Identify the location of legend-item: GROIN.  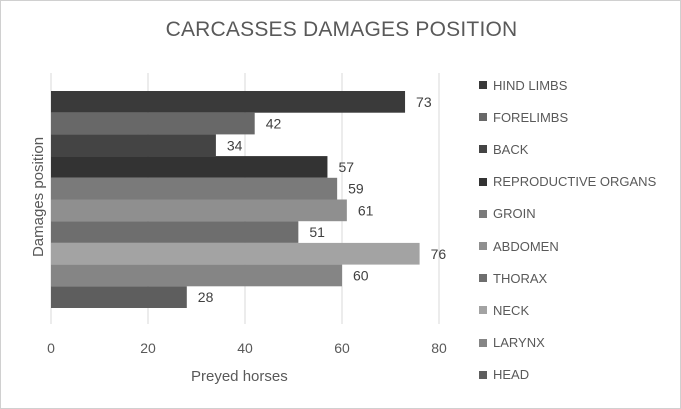
(507, 214).